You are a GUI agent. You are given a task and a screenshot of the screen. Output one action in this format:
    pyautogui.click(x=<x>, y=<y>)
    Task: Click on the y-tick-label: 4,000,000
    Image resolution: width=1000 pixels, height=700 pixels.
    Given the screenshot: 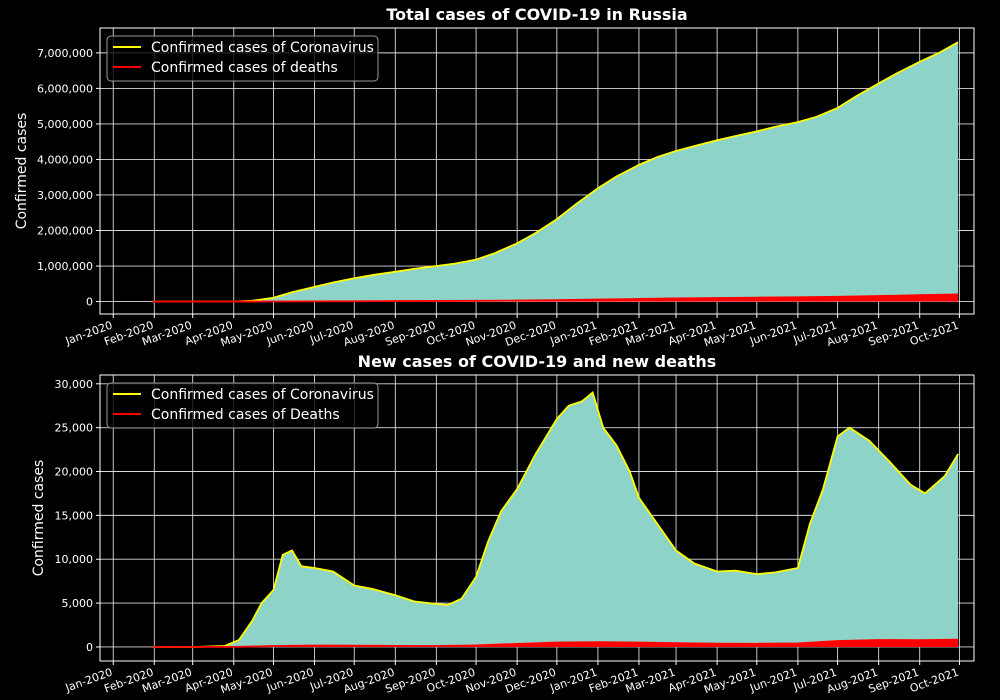 What is the action you would take?
    pyautogui.click(x=65, y=159)
    